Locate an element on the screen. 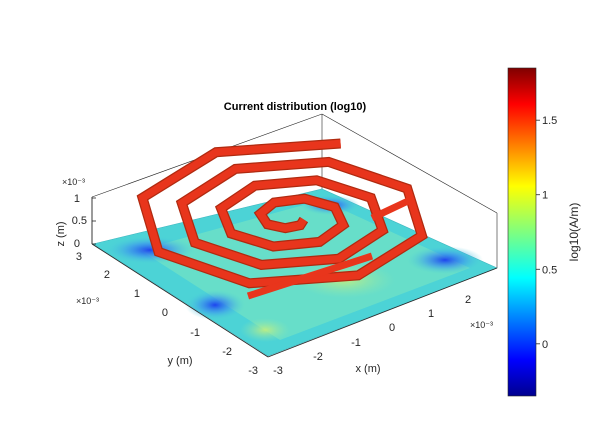 The height and width of the screenshot is (436, 612). x-tick-label: -2 is located at coordinates (318, 357).